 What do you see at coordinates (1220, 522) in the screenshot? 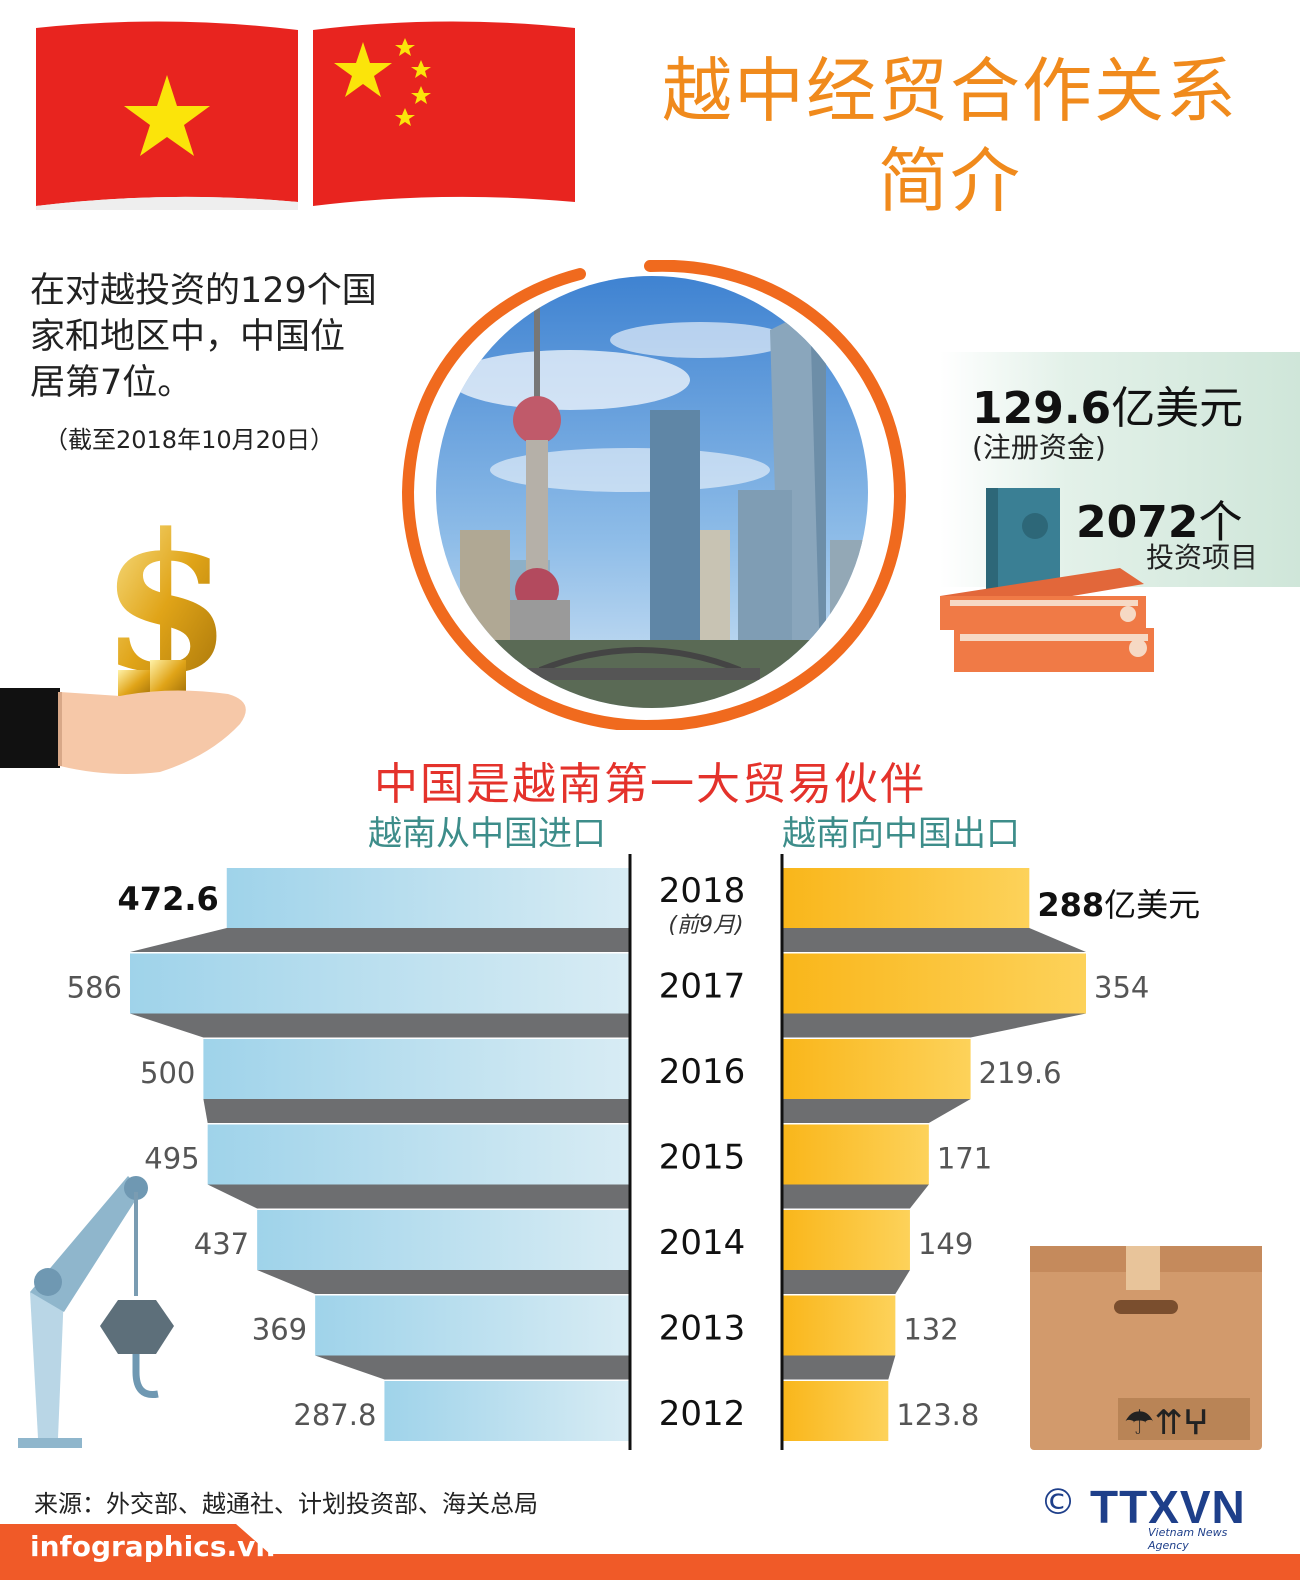
I see `projects-unit: 个` at bounding box center [1220, 522].